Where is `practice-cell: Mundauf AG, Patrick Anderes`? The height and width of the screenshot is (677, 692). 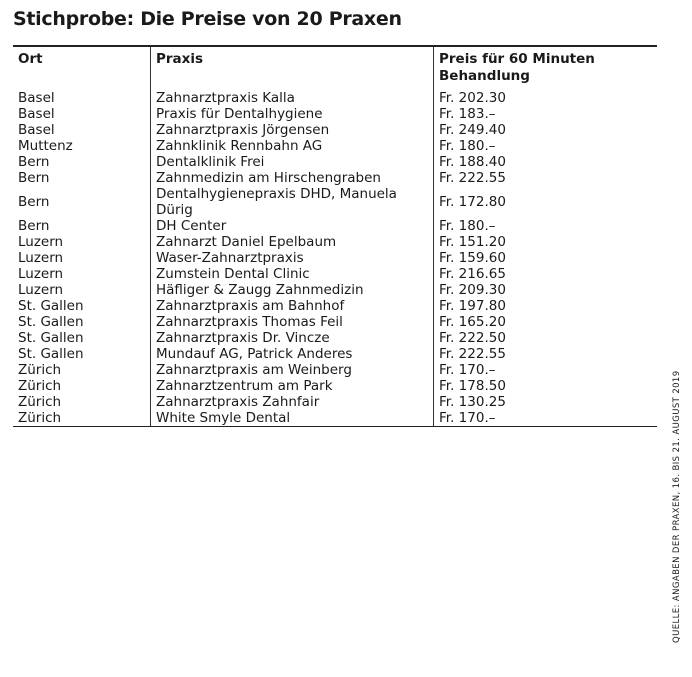
practice-cell: Mundauf AG, Patrick Anderes is located at coordinates (291, 354).